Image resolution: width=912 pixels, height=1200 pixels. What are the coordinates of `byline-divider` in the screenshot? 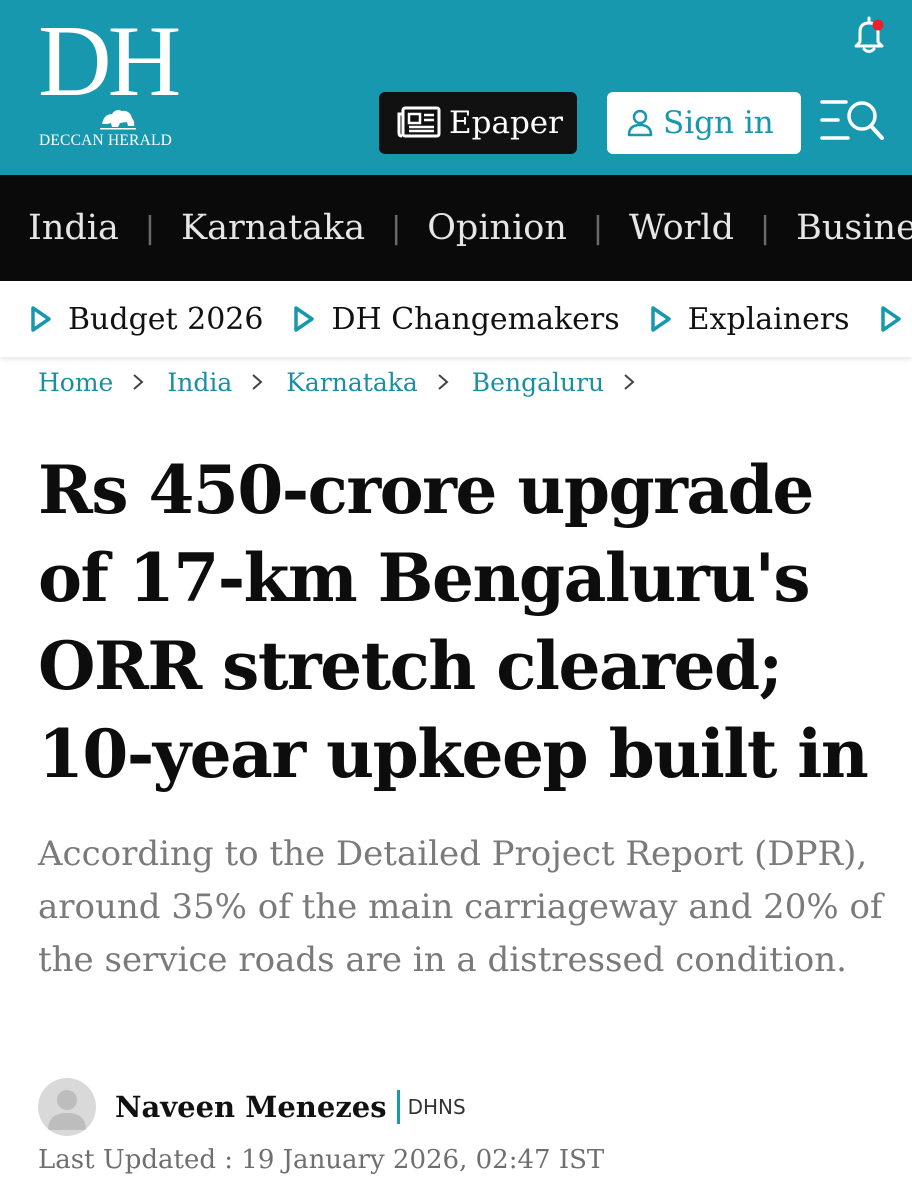 It's located at (398, 1107).